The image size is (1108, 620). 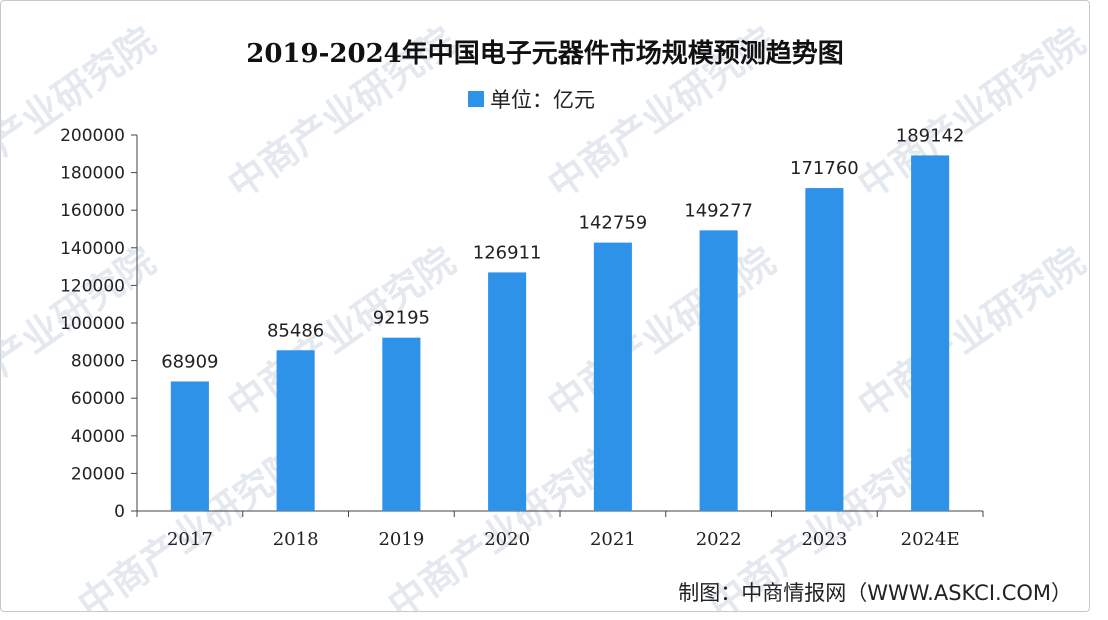 What do you see at coordinates (190, 539) in the screenshot?
I see `x-tick-label: 2017` at bounding box center [190, 539].